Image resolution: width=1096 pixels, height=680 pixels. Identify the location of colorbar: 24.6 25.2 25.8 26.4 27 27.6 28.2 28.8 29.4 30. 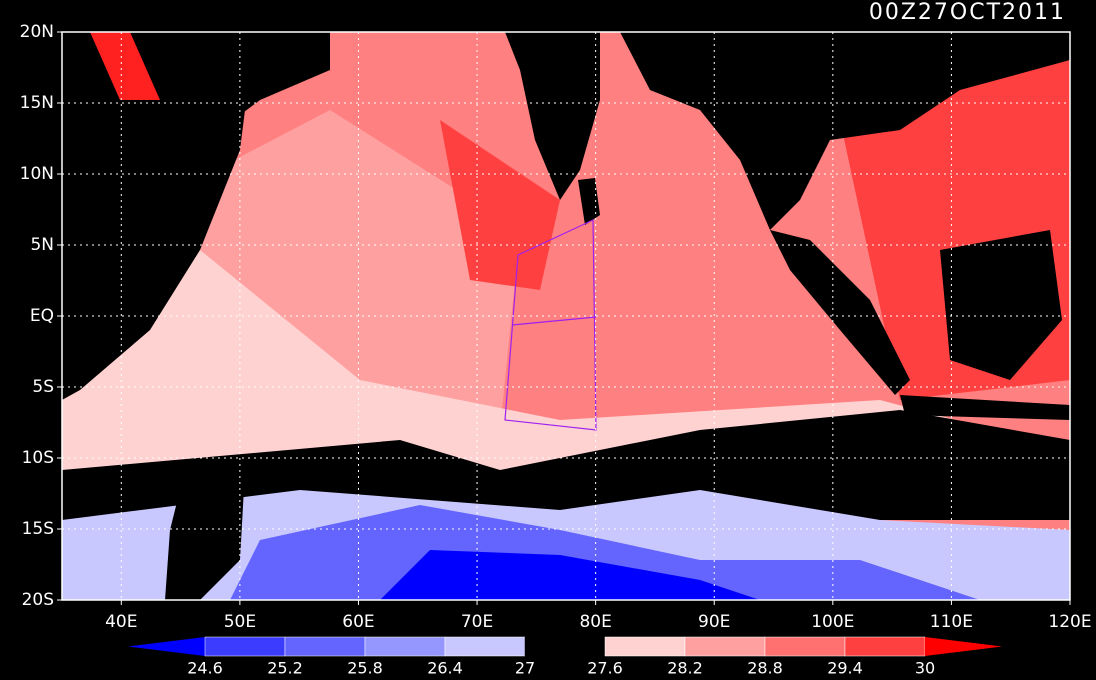
(565, 657).